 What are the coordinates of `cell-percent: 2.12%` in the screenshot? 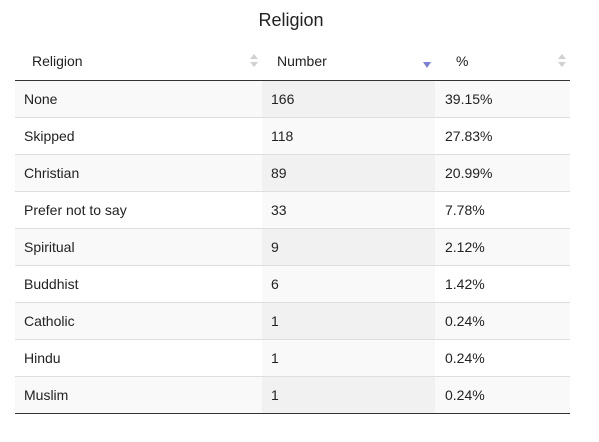 It's located at (502, 247).